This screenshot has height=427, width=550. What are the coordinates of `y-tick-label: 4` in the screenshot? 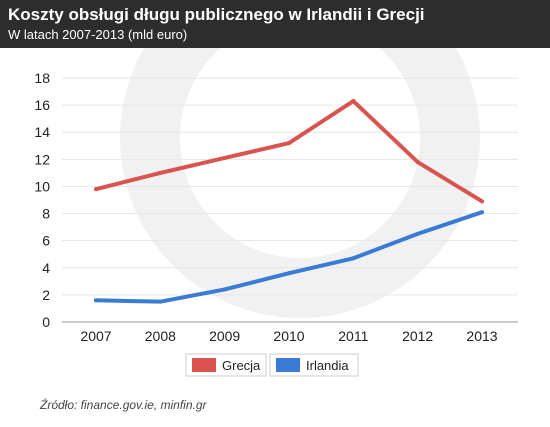 It's located at (46, 268).